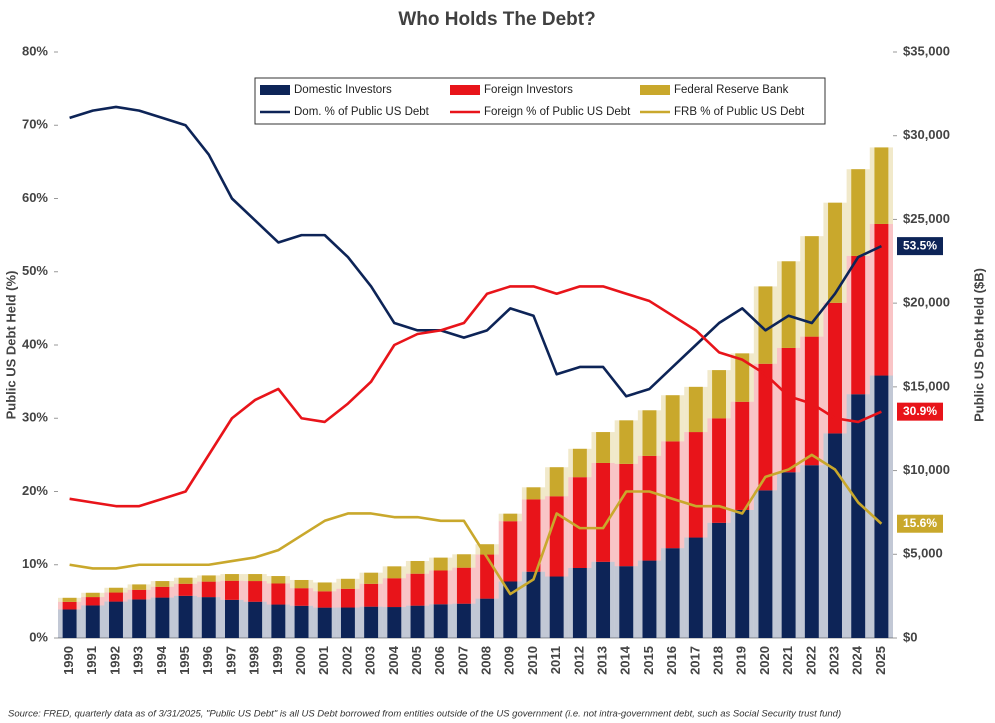 This screenshot has width=995, height=723. I want to click on x-tick-label: 2013, so click(602, 660).